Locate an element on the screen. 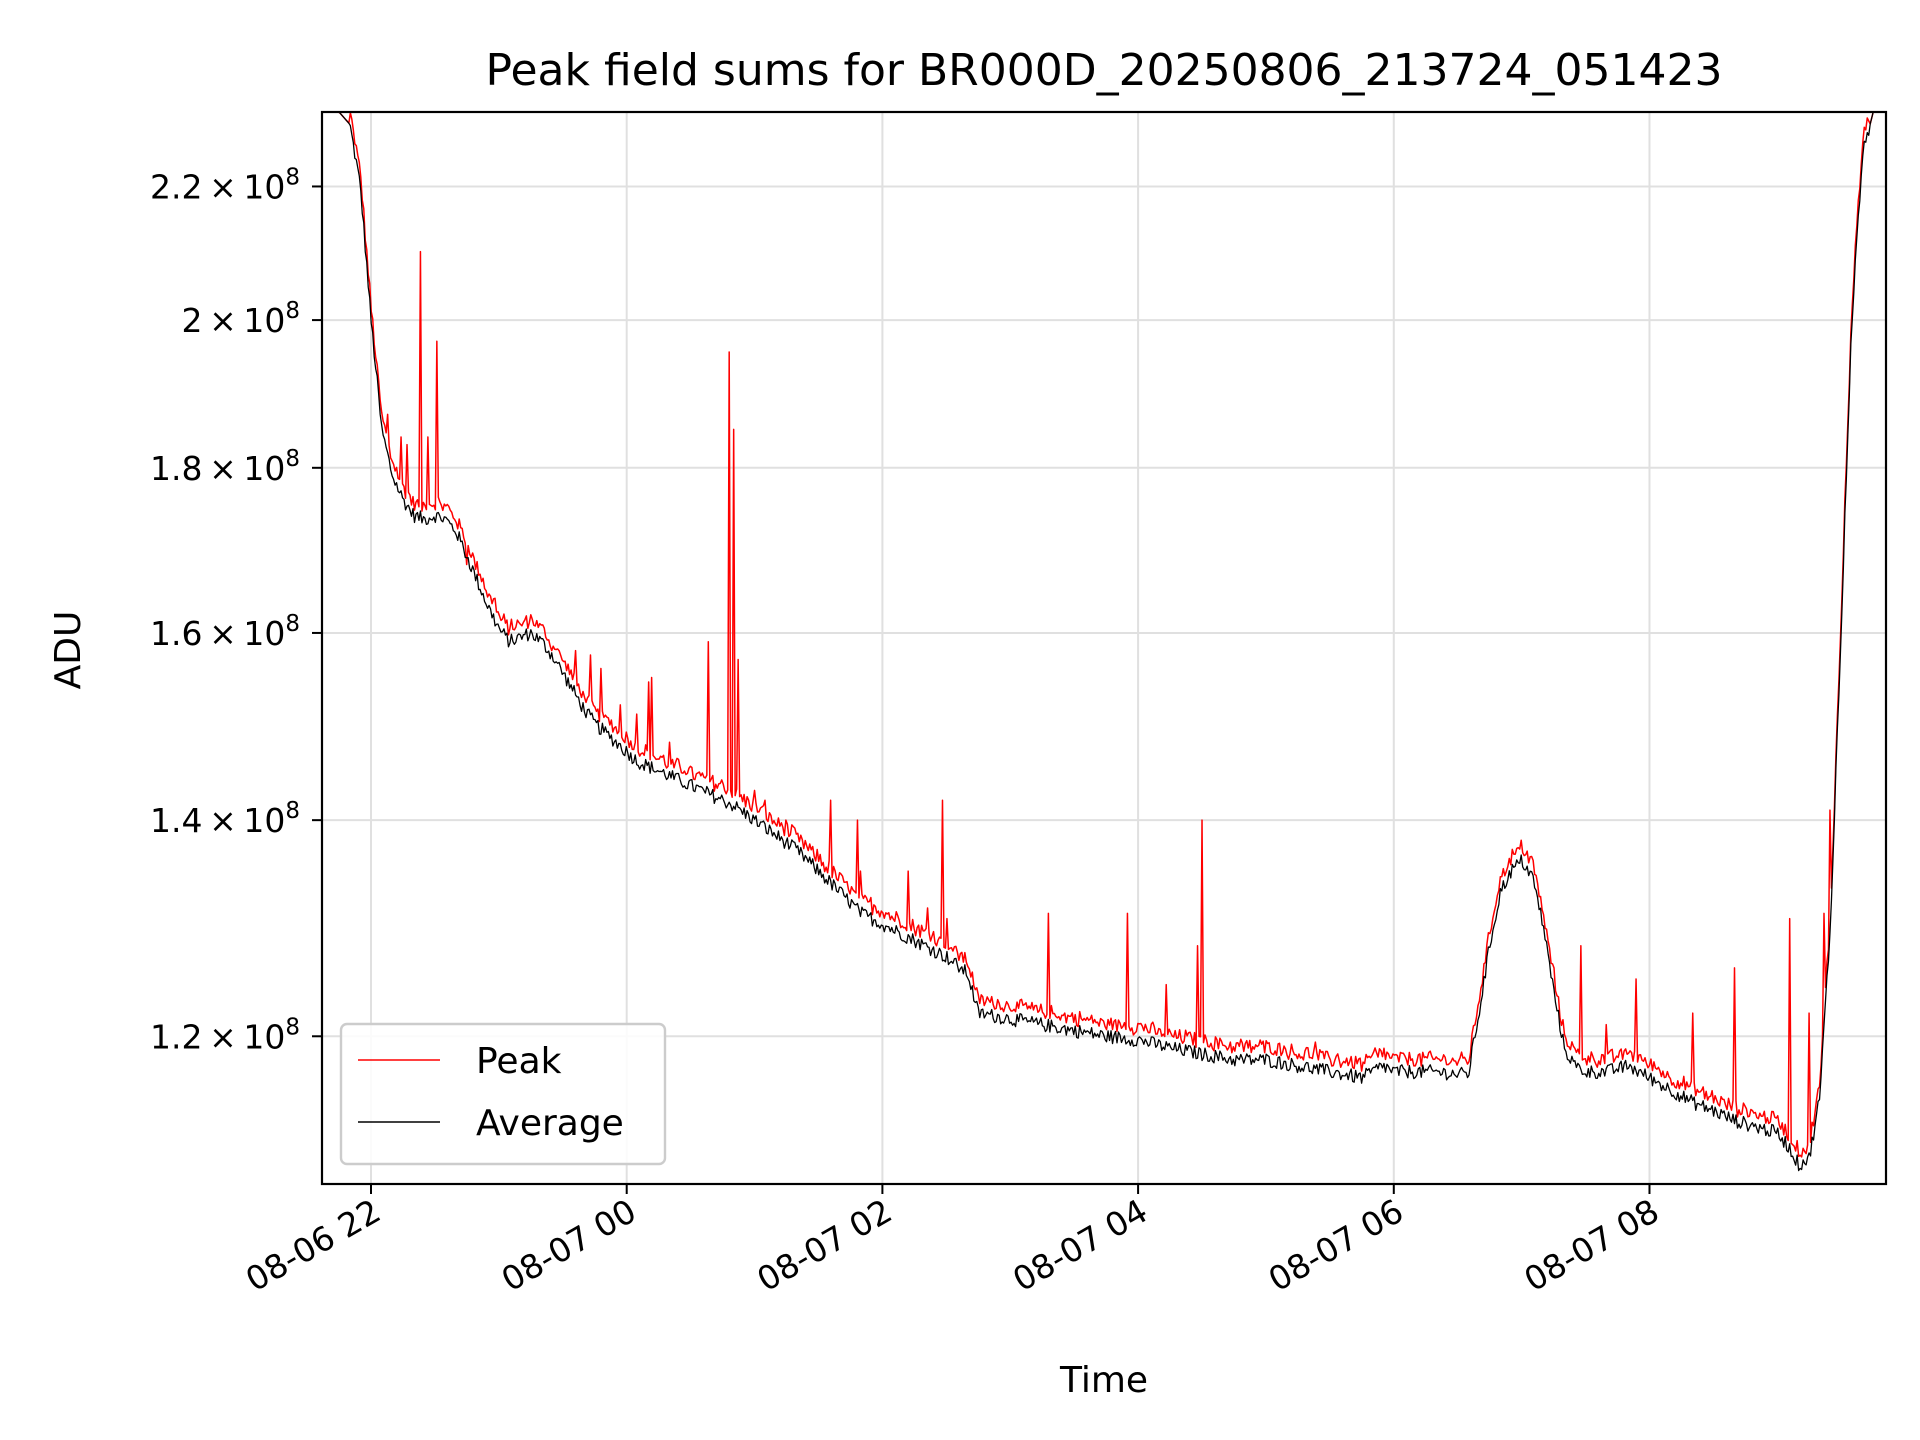  y-axis-label: ADU is located at coordinates (68, 650).